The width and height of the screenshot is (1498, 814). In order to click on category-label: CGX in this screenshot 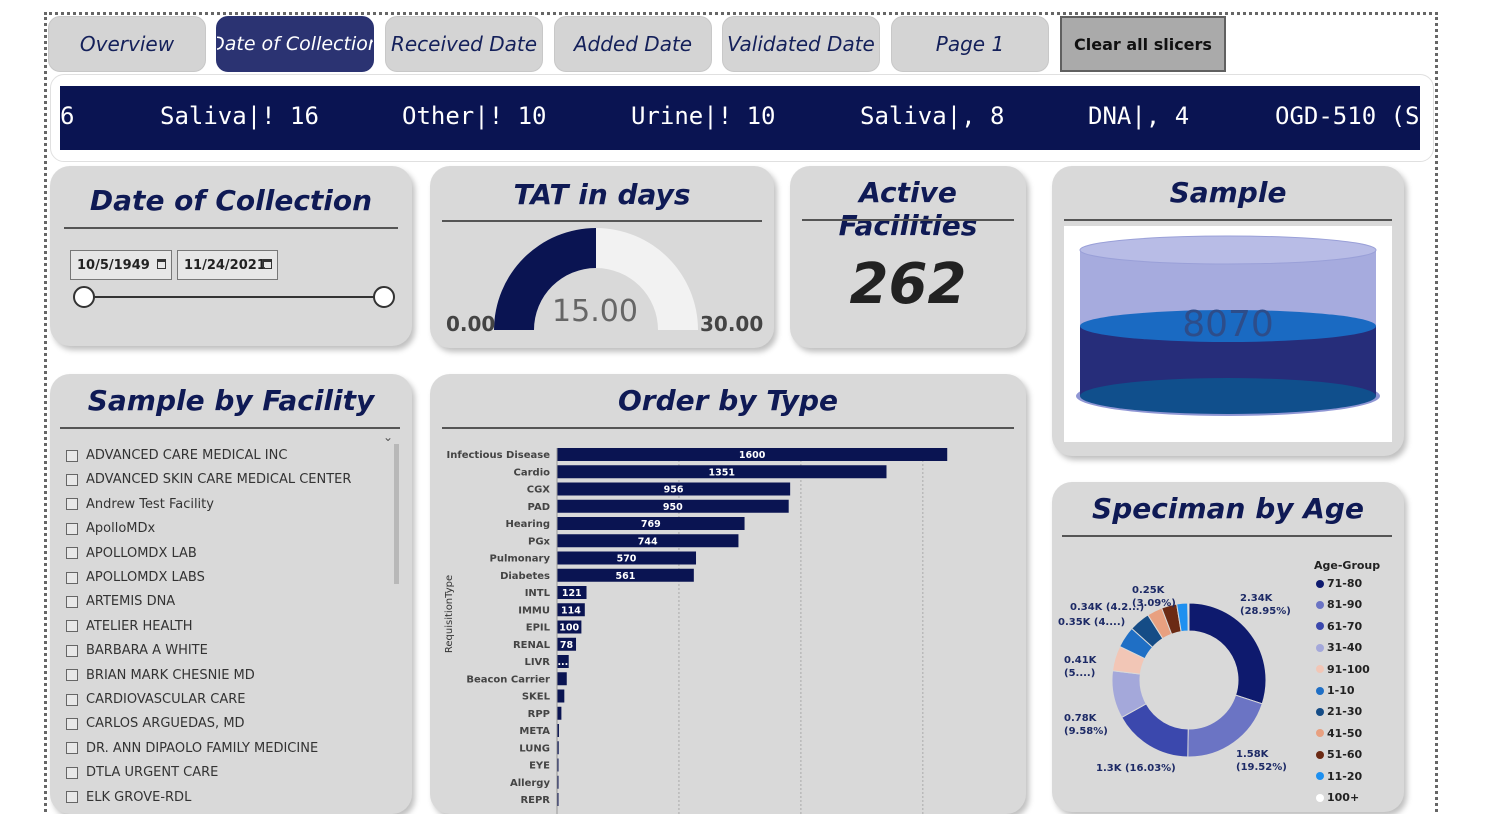, I will do `click(539, 490)`.